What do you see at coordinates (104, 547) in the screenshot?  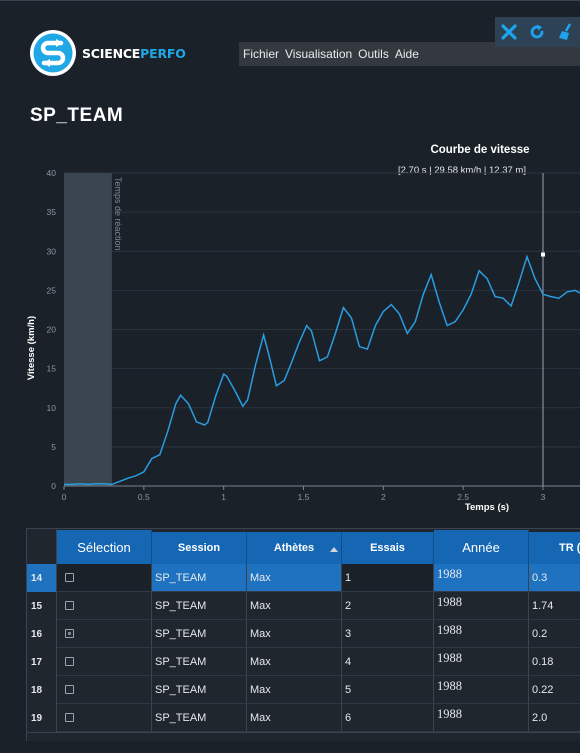 I see `col-header-selection: Sélection` at bounding box center [104, 547].